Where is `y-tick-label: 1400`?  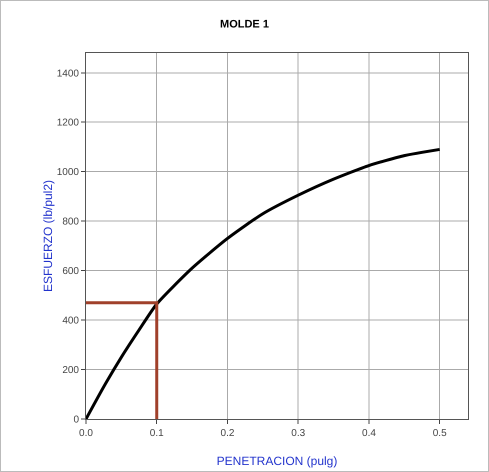 y-tick-label: 1400 is located at coordinates (68, 74).